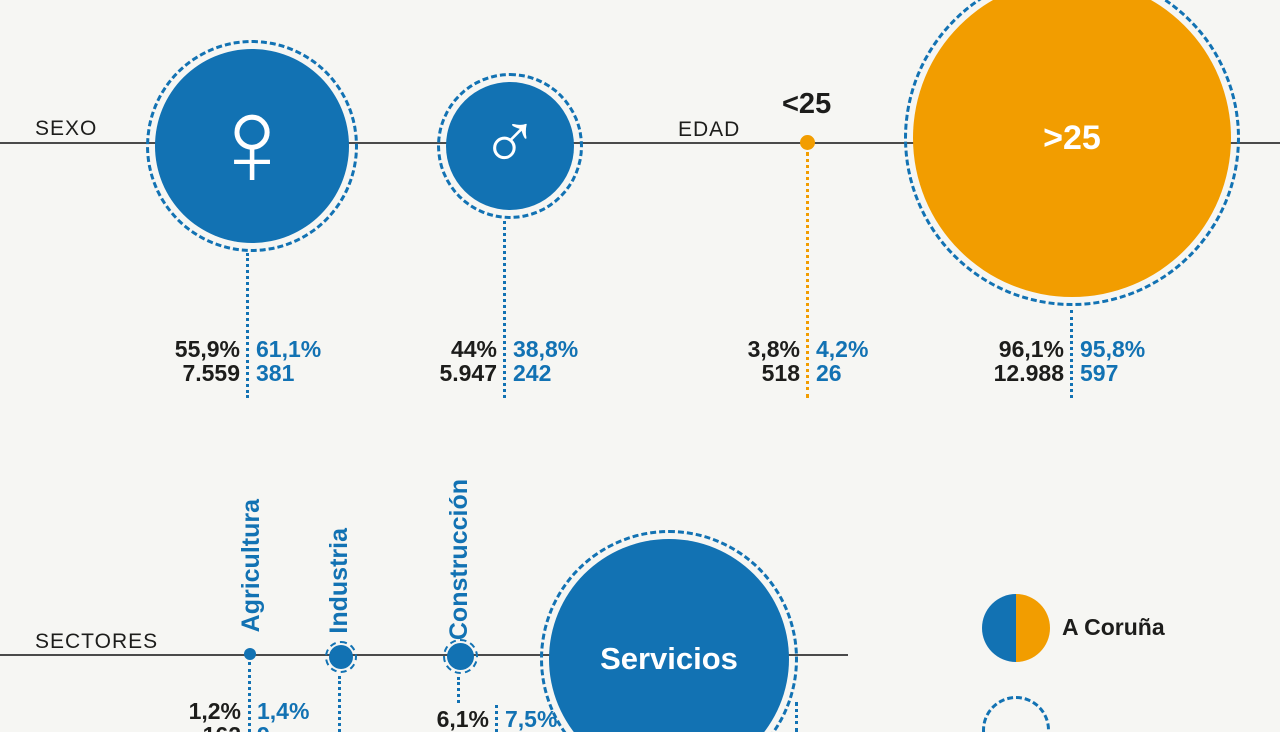  Describe the element at coordinates (546, 349) in the screenshot. I see `male-coruna-pct: 38,8%` at that location.